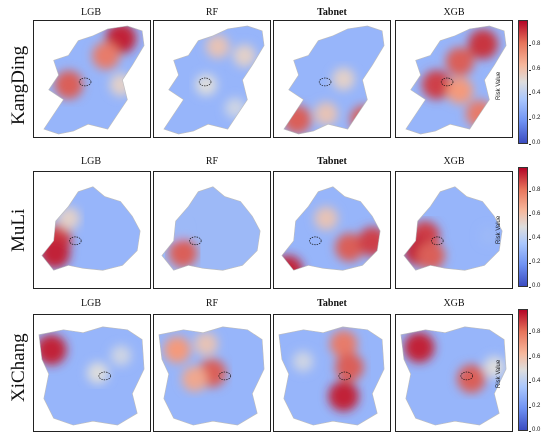 The height and width of the screenshot is (438, 550). What do you see at coordinates (523, 82) in the screenshot?
I see `colorbar-kangding` at bounding box center [523, 82].